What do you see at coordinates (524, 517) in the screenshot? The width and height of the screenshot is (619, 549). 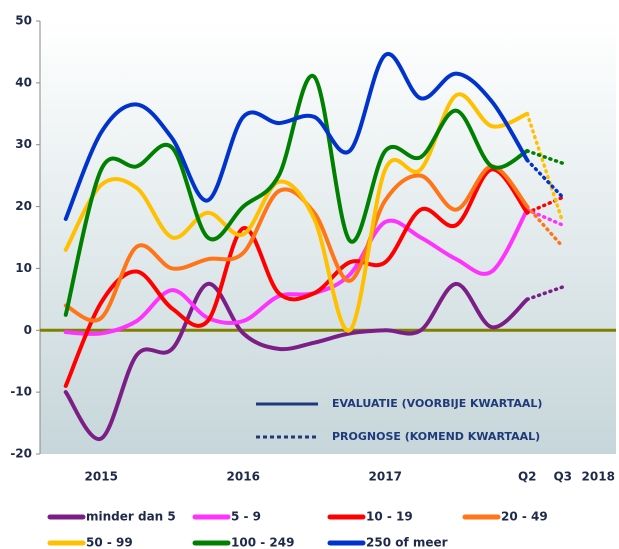 I see `legend-label: 20 - 49` at bounding box center [524, 517].